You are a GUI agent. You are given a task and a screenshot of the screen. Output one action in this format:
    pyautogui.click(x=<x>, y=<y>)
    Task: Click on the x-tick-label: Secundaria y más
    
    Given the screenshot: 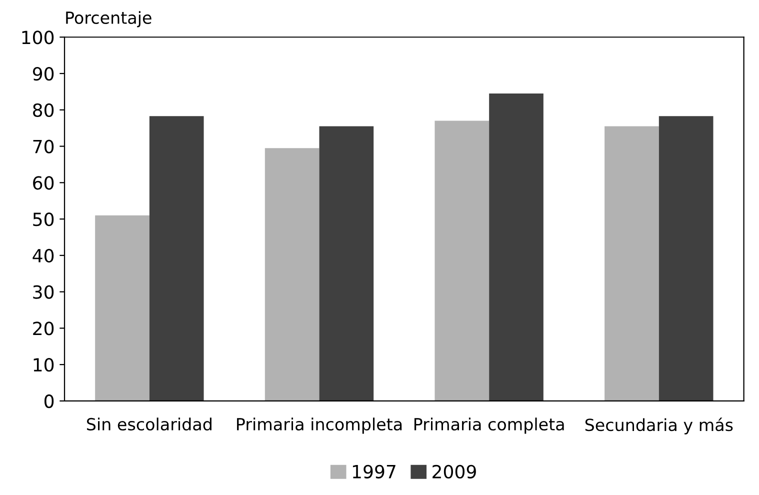 What is the action you would take?
    pyautogui.click(x=659, y=426)
    